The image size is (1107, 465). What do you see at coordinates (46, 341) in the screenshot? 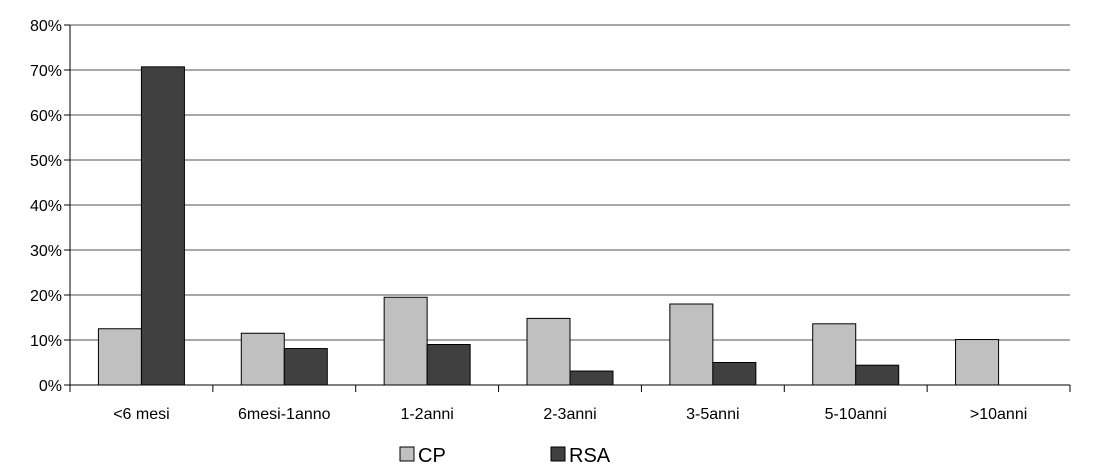
I see `y-tick-label: 10%` at bounding box center [46, 341].